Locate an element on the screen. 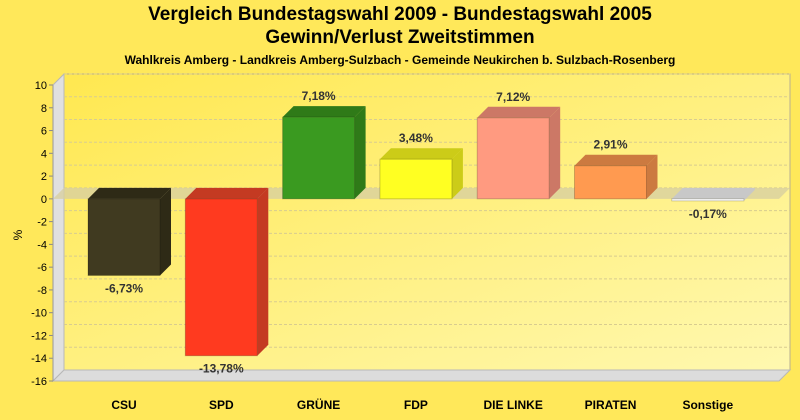 This screenshot has height=420, width=800. data-label: 3,48% is located at coordinates (416, 138).